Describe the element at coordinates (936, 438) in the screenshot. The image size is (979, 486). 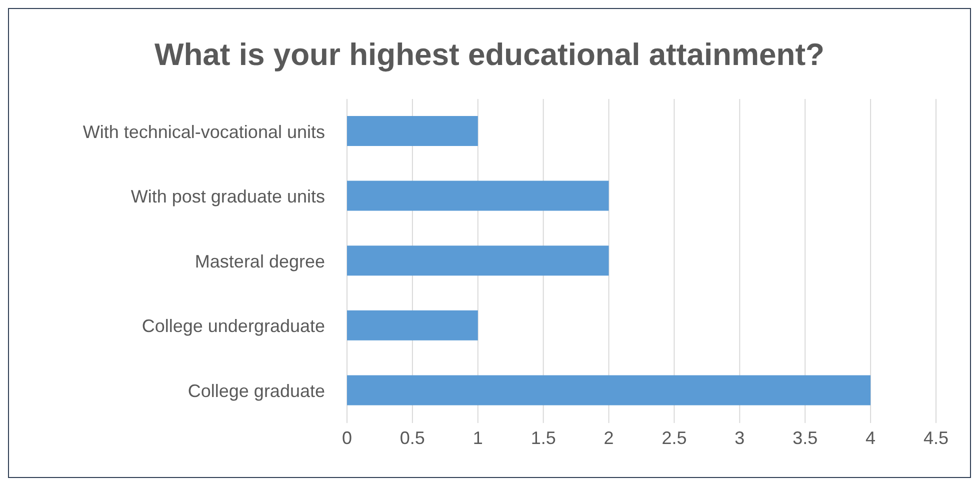
I see `x-tick-label: 4.5` at that location.